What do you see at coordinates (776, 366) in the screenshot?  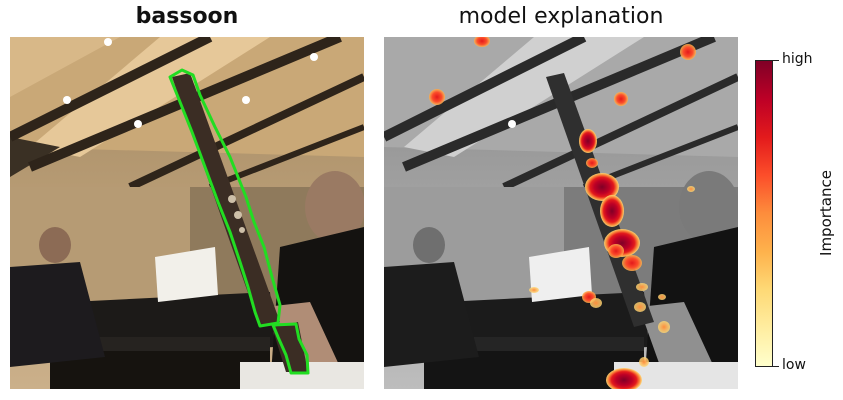 I see `colorbar-tick-low` at bounding box center [776, 366].